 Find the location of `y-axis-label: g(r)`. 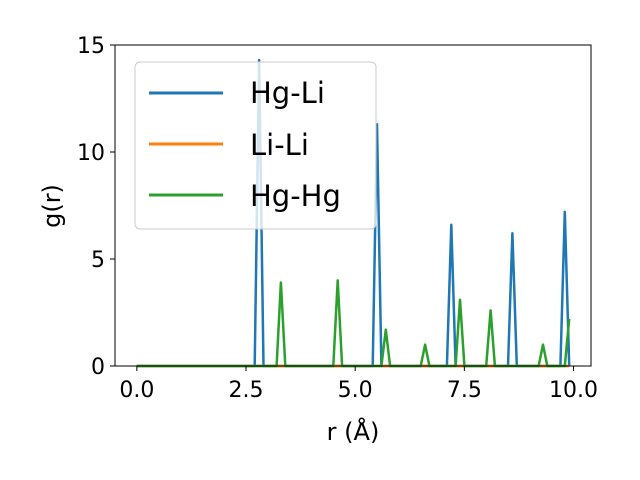

y-axis-label: g(r) is located at coordinates (52, 206).